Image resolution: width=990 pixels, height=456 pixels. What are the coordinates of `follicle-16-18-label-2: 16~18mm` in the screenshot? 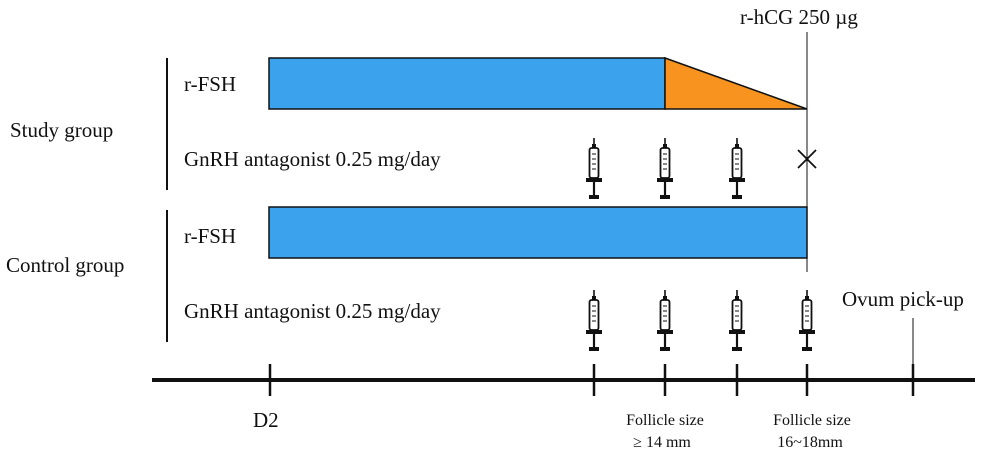 It's located at (810, 442).